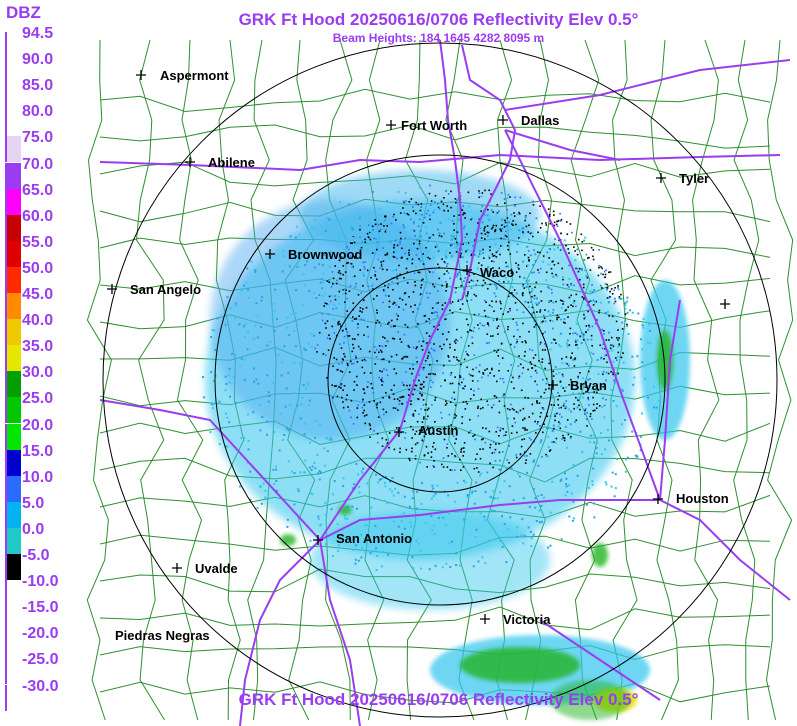 This screenshot has height=726, width=797. Describe the element at coordinates (38, 321) in the screenshot. I see `legend-value: 40.0` at that location.